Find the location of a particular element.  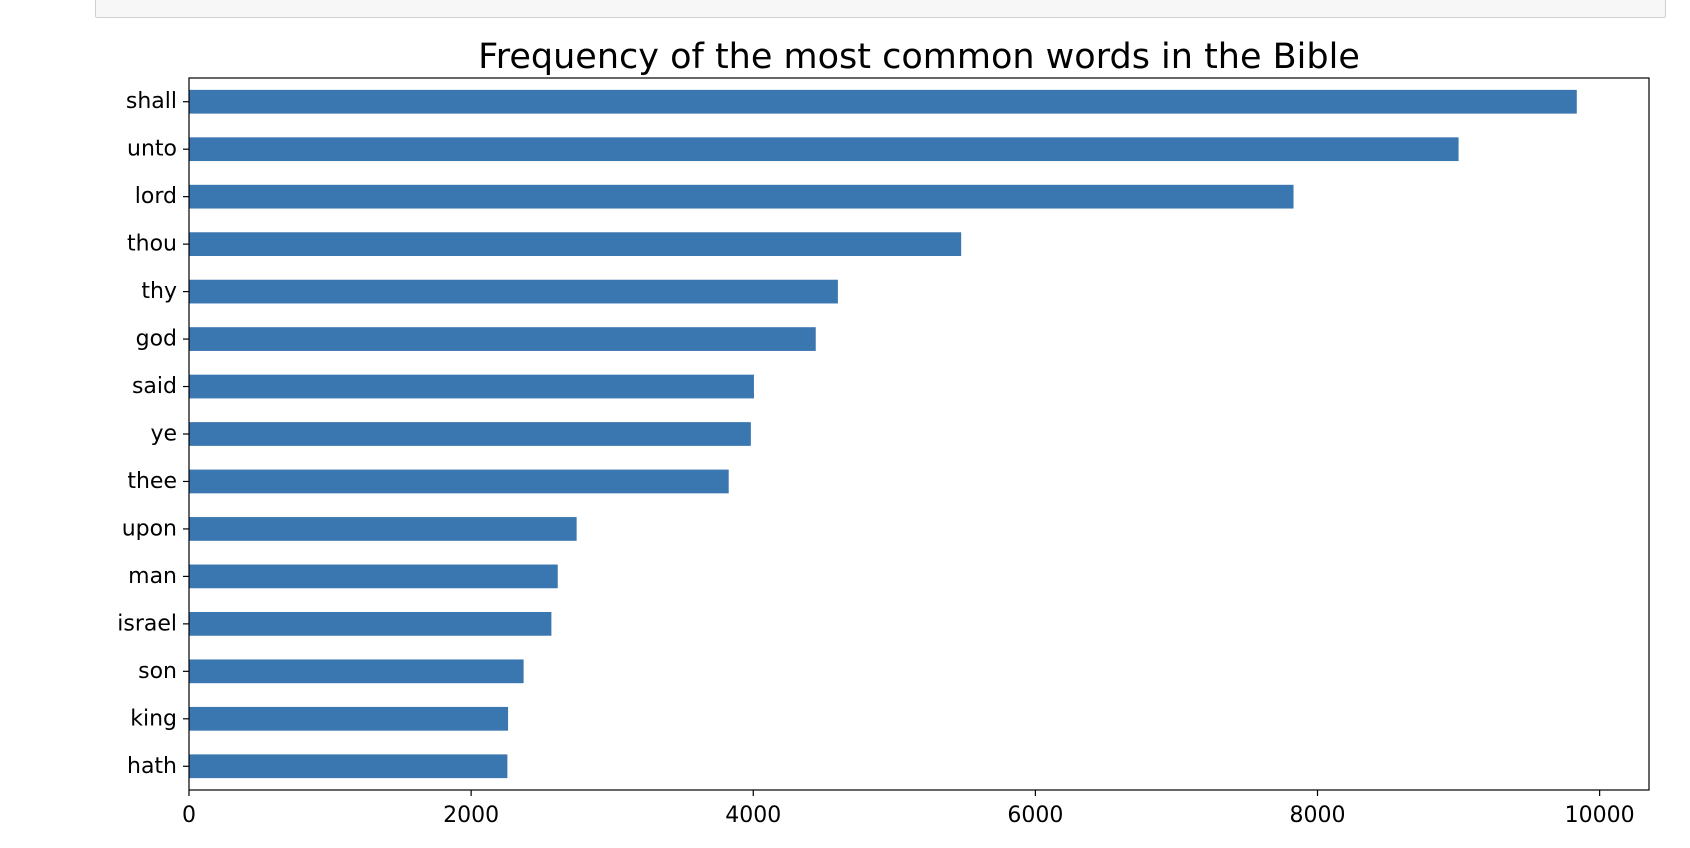

code-cell-input is located at coordinates (880, 9).